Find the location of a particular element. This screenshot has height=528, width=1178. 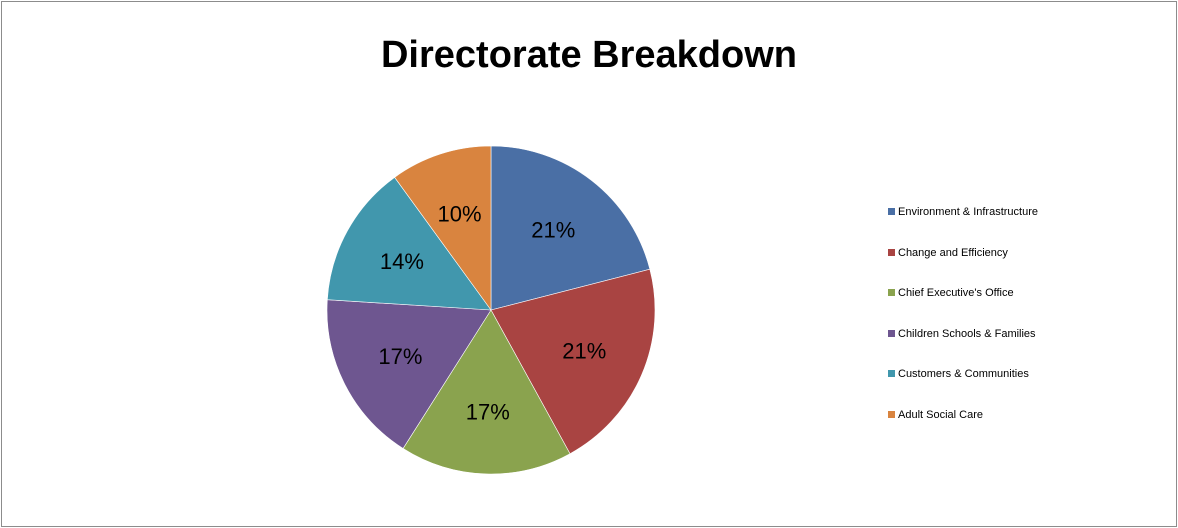

legend-item-adult-social-care: Adult Social Care is located at coordinates (935, 415).